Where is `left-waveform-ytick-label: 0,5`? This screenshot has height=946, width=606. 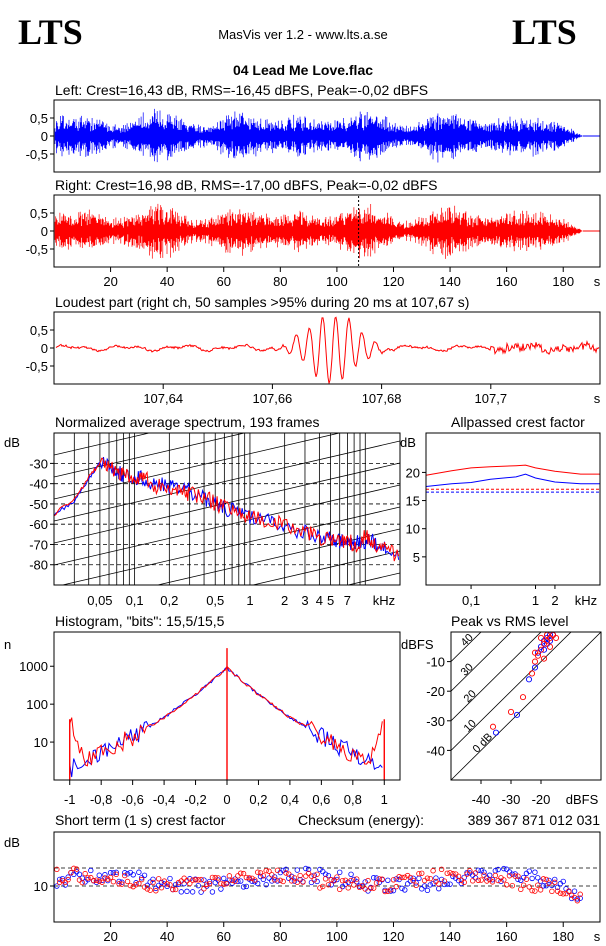
left-waveform-ytick-label: 0,5 is located at coordinates (39, 118).